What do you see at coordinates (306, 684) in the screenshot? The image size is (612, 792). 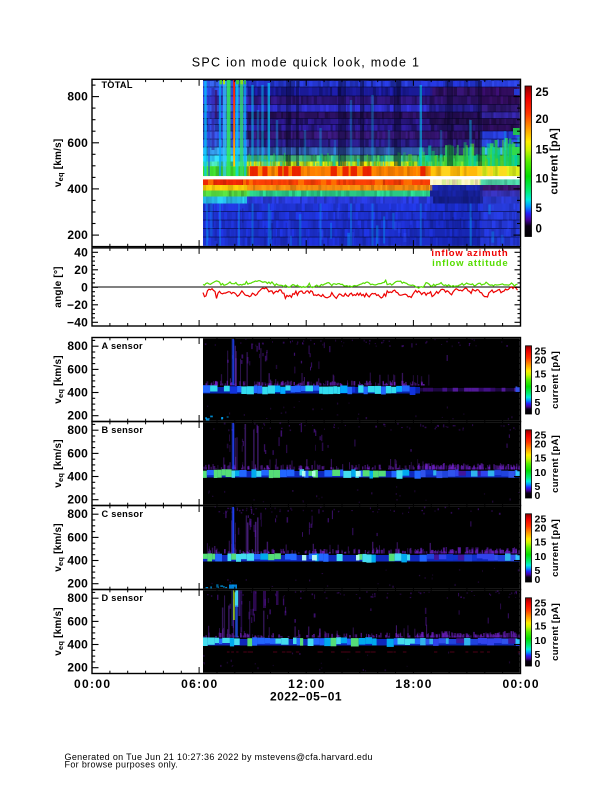 I see `svg-text: 12:00` at bounding box center [306, 684].